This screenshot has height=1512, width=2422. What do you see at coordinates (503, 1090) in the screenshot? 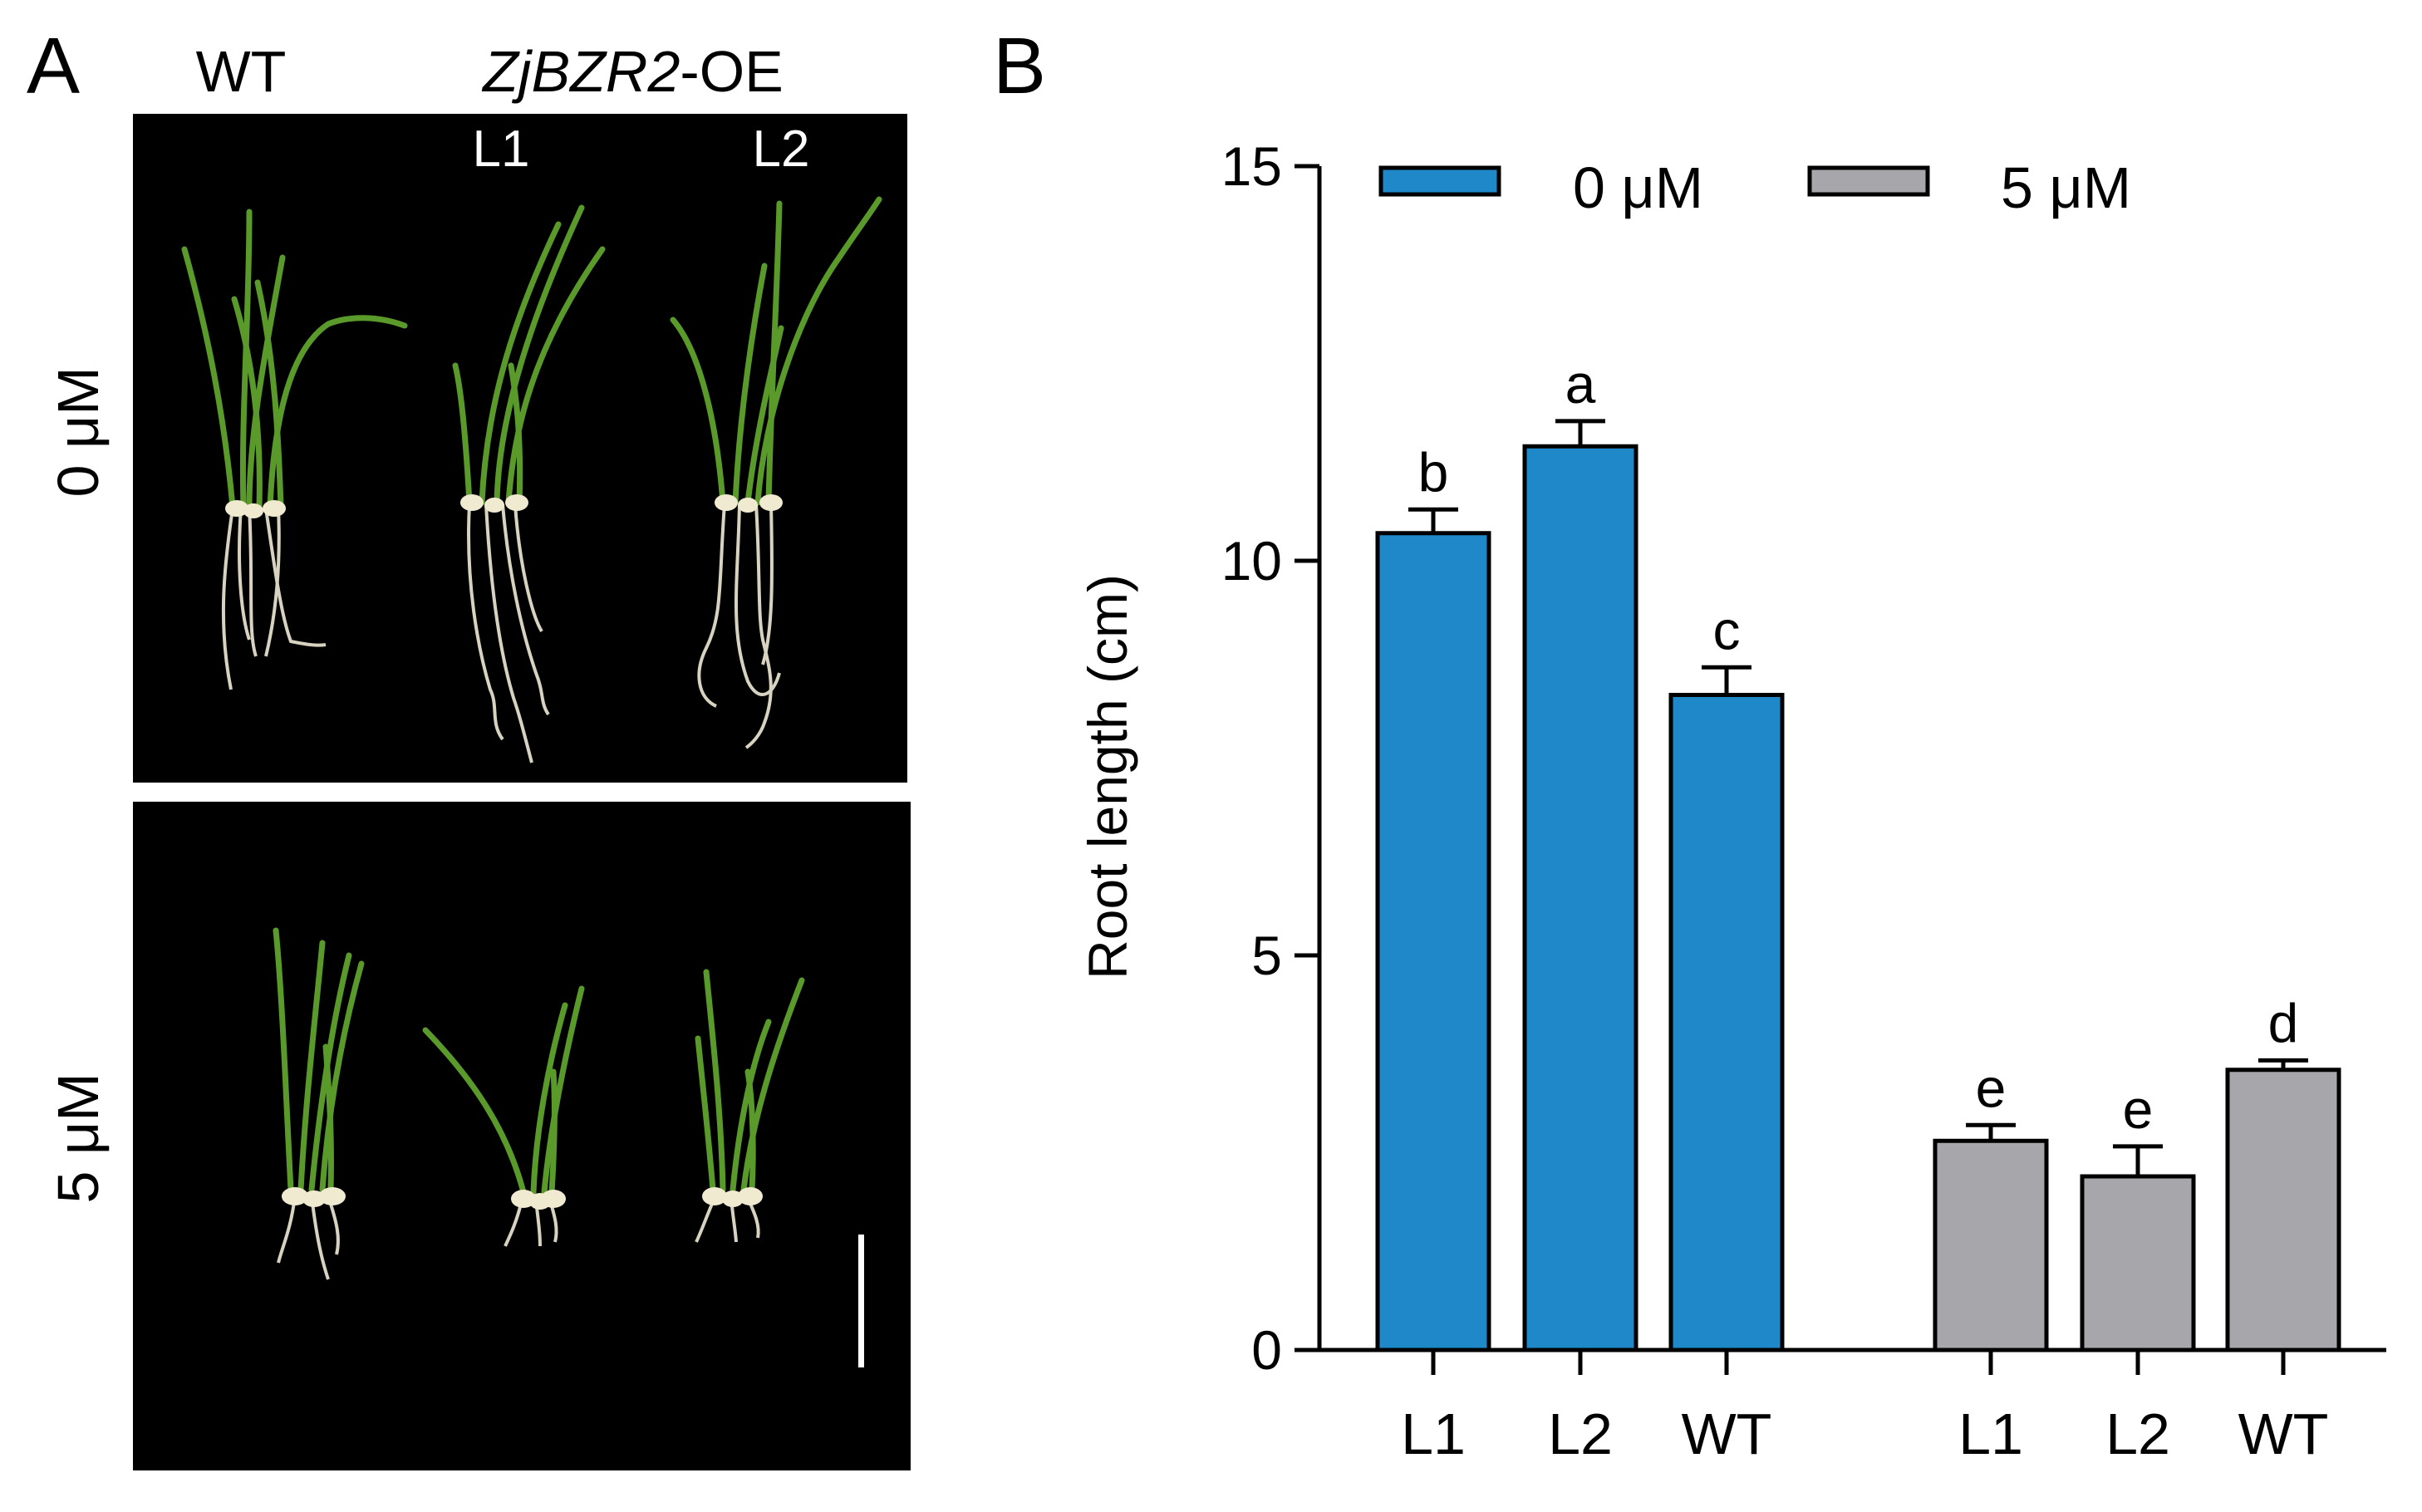
I see `seedling-l1-5um-leaves` at bounding box center [503, 1090].